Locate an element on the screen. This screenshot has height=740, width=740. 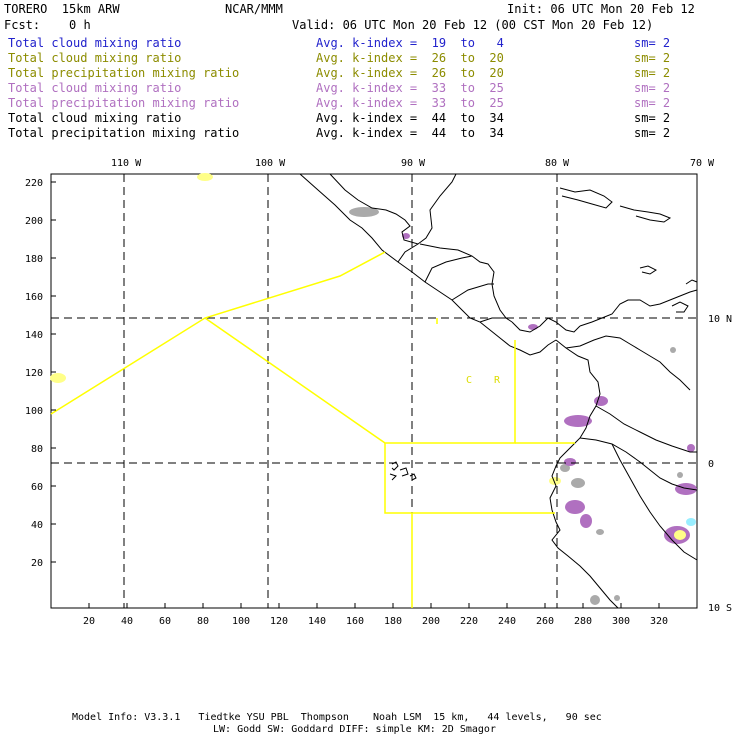
legend-kindex: Avg. k-index = 19 to 4 is located at coordinates (410, 43).